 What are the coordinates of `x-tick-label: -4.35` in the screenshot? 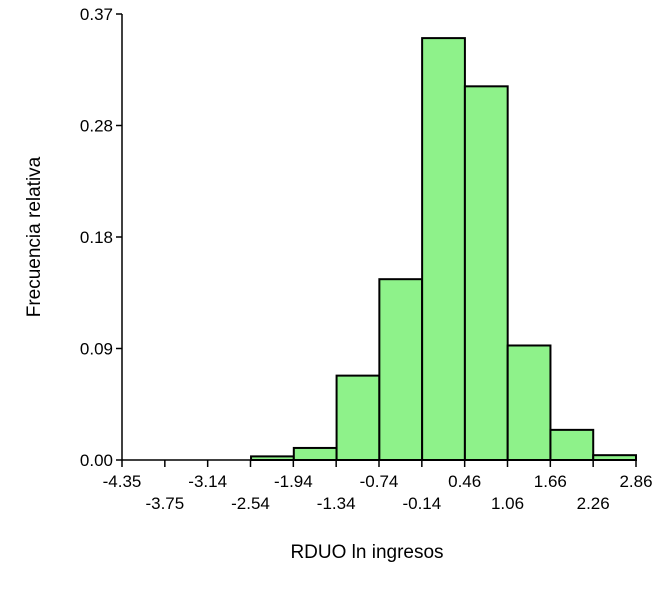 It's located at (122, 481).